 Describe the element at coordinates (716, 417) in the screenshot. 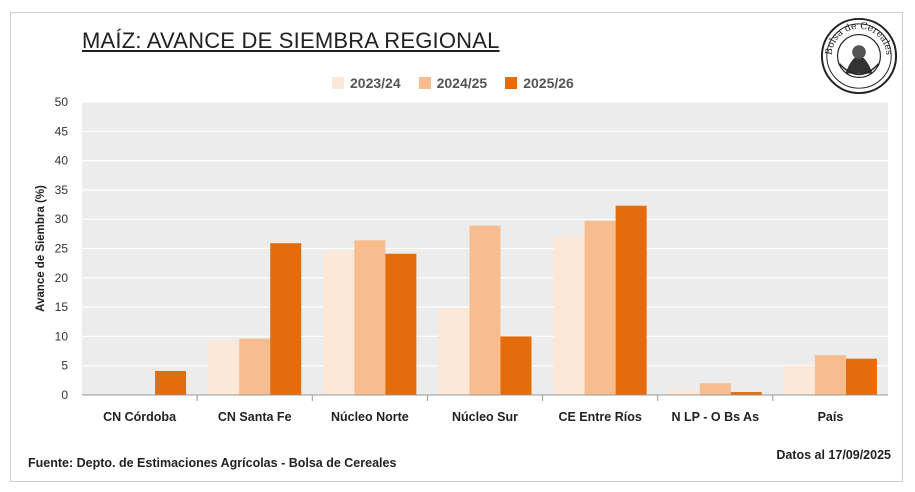

I see `x-tick-label-5: N LP - O Bs As` at that location.